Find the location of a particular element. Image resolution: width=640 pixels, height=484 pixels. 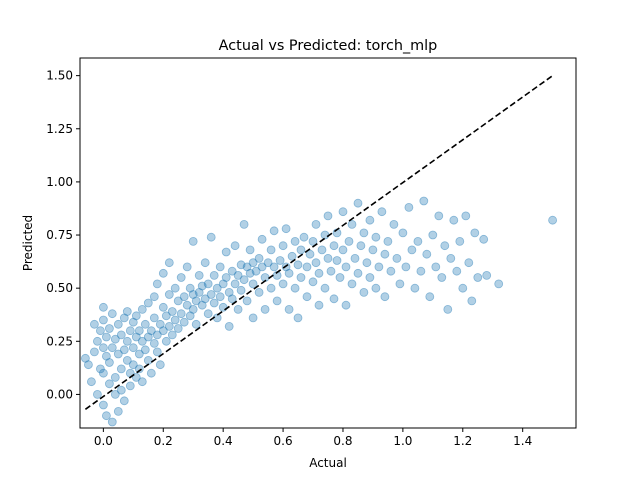

x-tick-label: 0.2 is located at coordinates (163, 441).